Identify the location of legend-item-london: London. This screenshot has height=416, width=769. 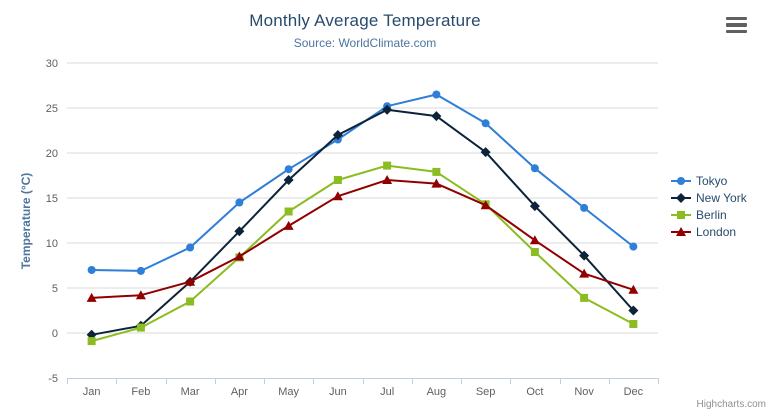
(709, 232).